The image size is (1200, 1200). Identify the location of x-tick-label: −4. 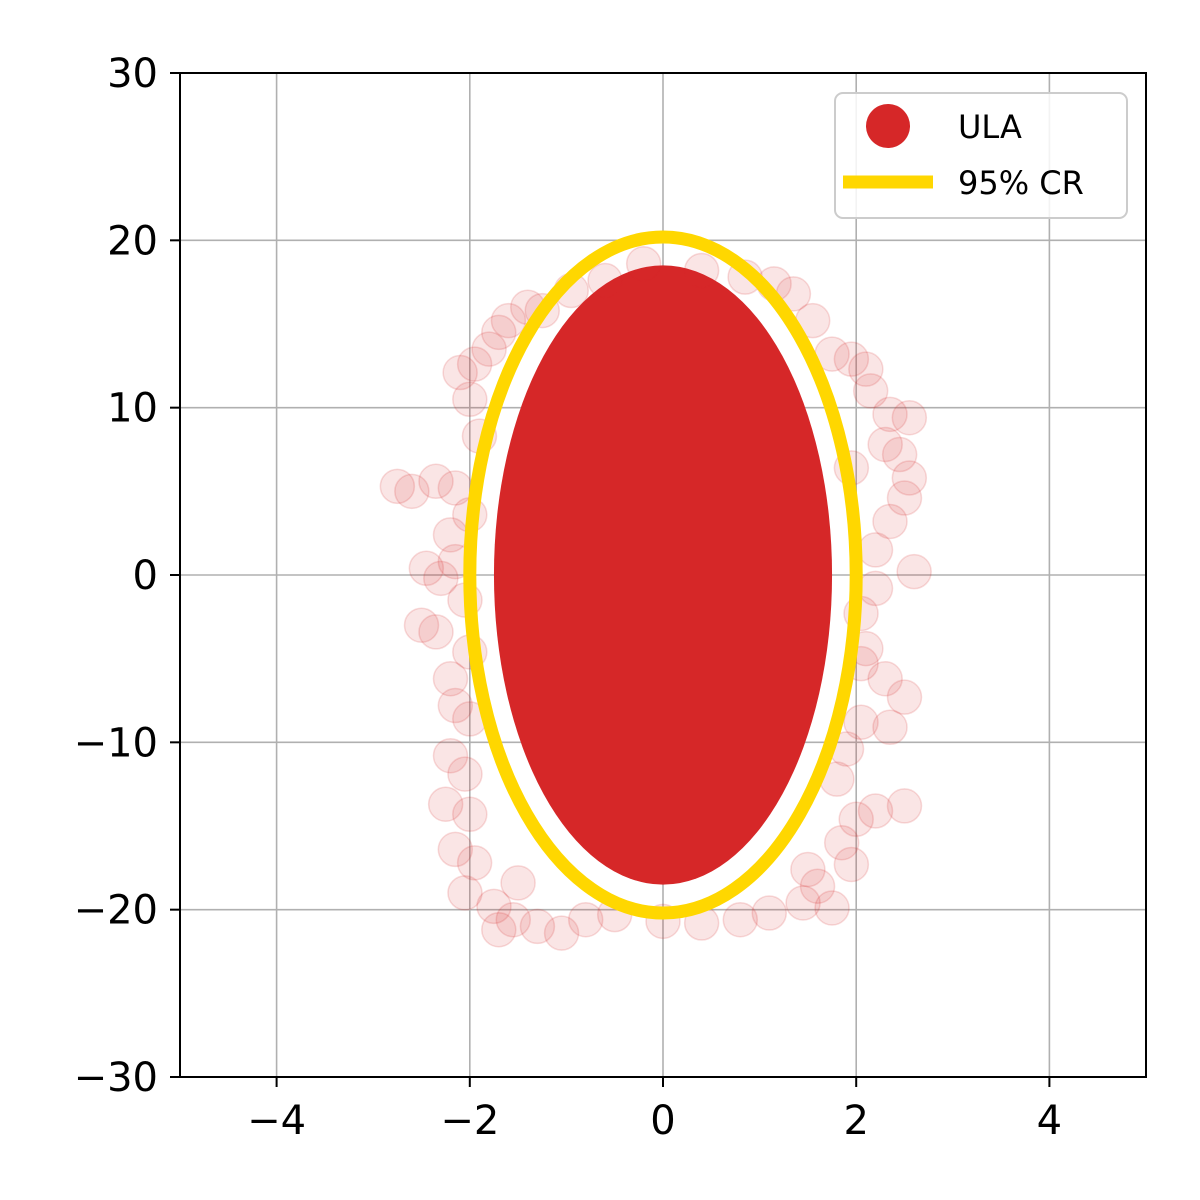
(276, 1121).